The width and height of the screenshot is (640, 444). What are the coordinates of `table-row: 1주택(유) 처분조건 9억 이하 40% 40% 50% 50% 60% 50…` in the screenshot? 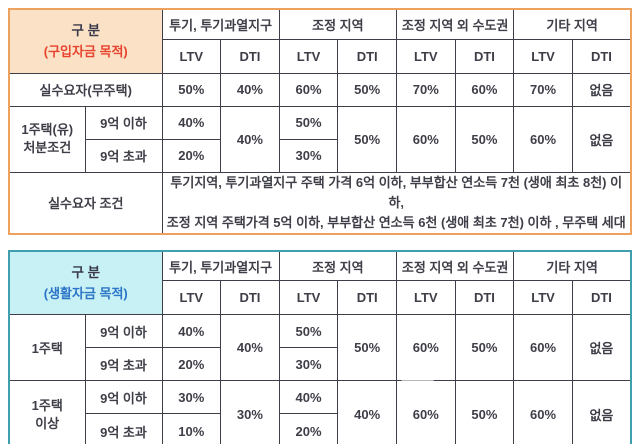 It's located at (320, 139).